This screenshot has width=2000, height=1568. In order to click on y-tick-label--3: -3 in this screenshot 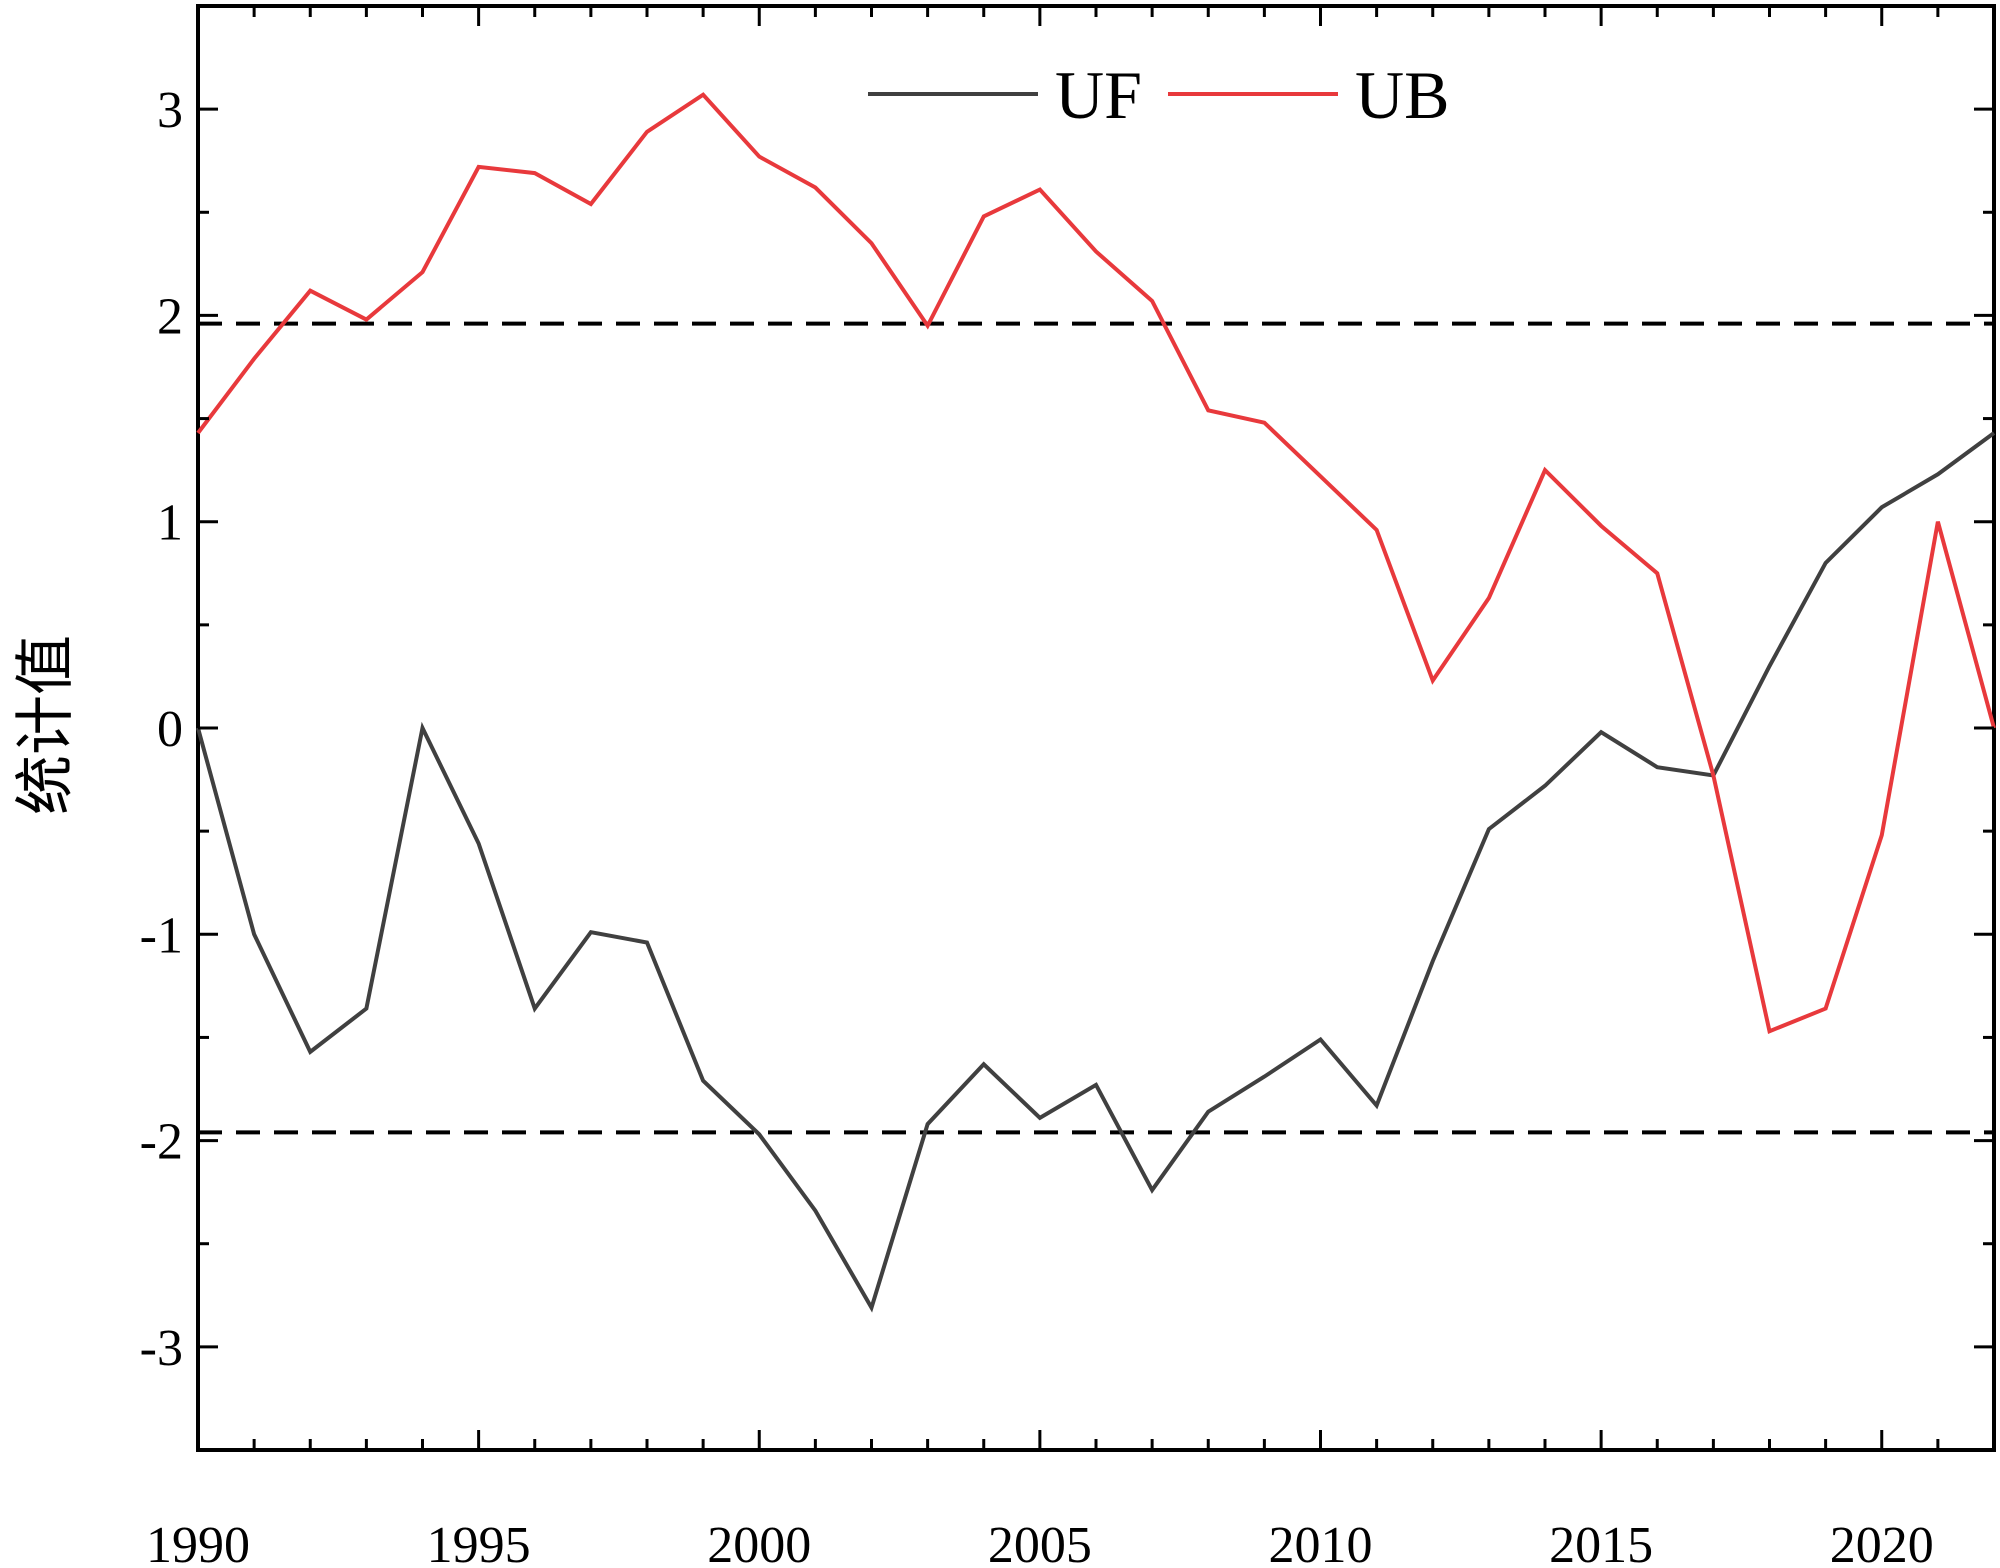, I will do `click(161, 1348)`.